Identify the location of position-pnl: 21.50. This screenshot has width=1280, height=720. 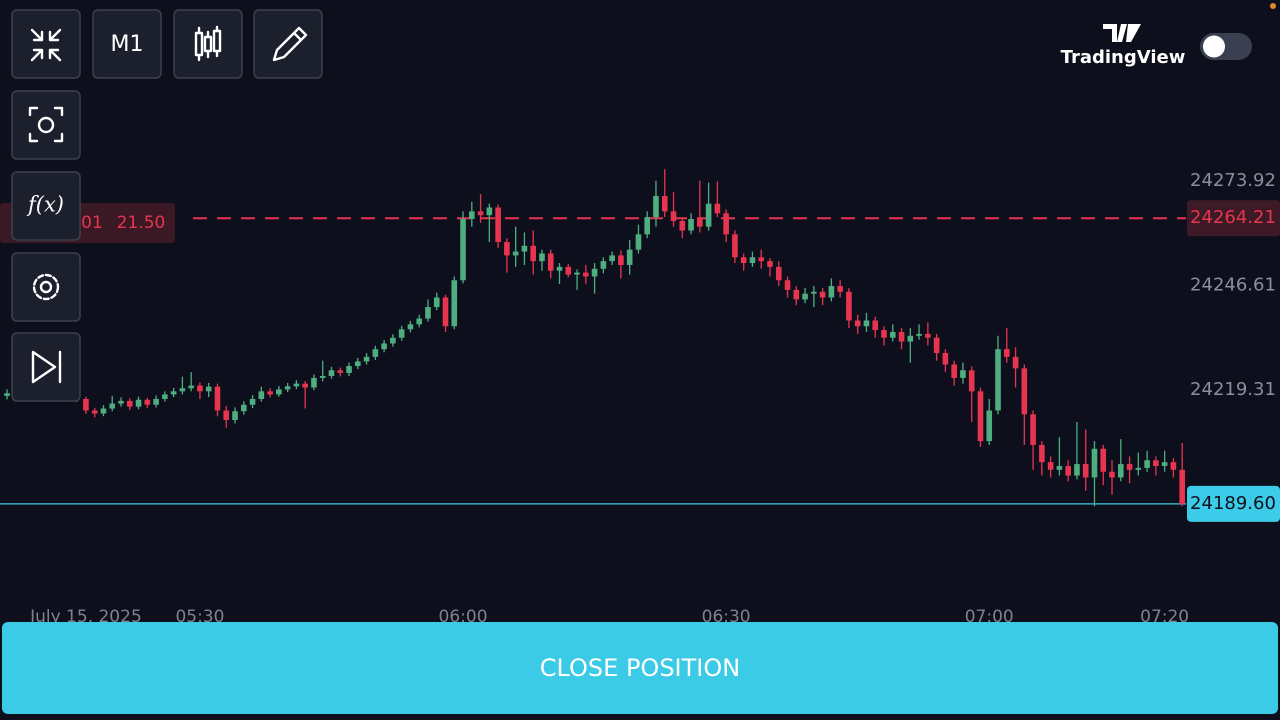
(141, 223).